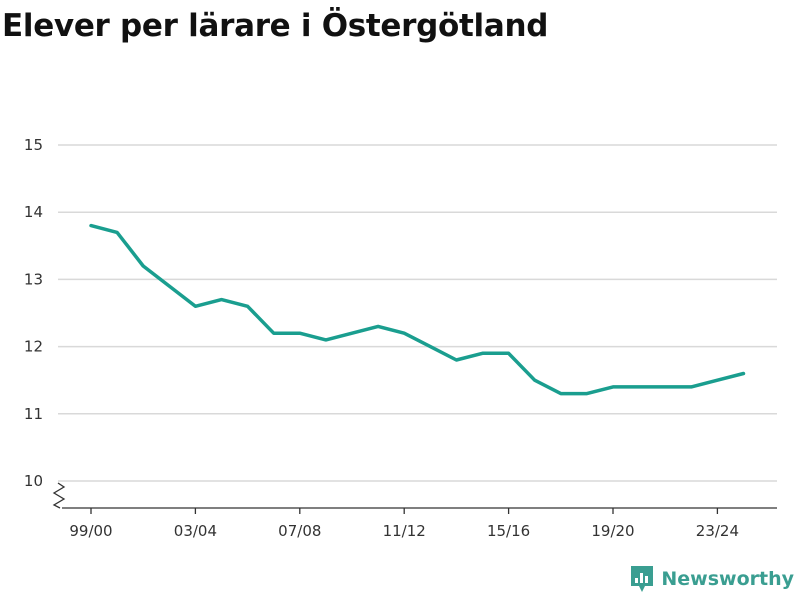  Describe the element at coordinates (90, 531) in the screenshot. I see `x-tick-label: 99/00` at that location.